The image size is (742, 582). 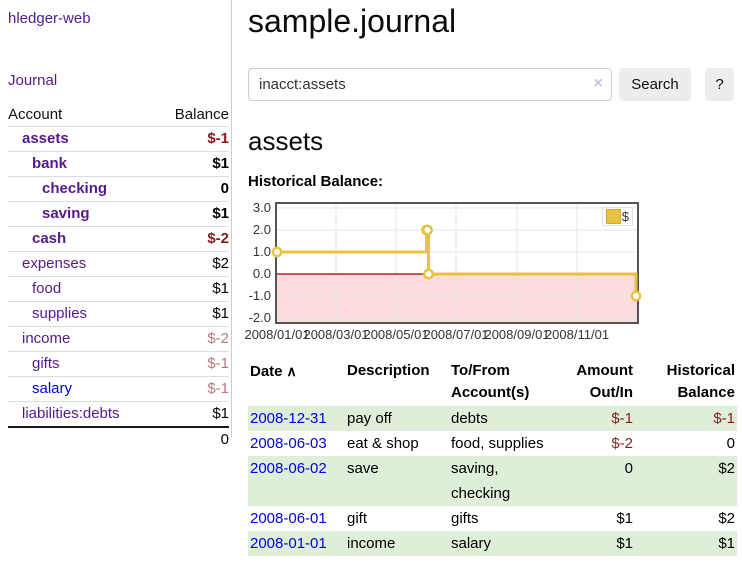 I want to click on search-box: ×, so click(x=430, y=84).